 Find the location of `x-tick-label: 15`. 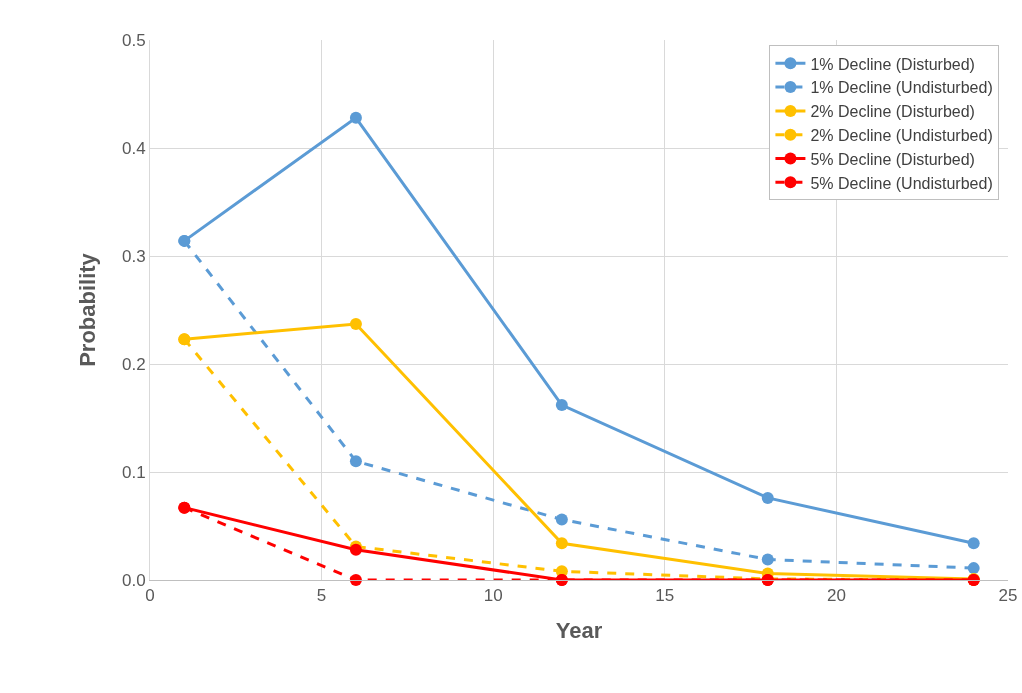

x-tick-label: 15 is located at coordinates (665, 596).